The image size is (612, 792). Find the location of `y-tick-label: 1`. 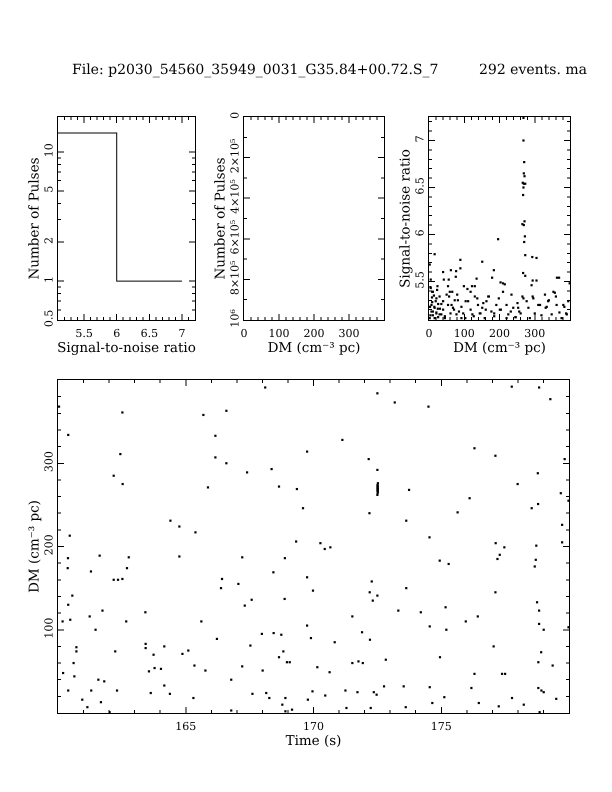

y-tick-label: 1 is located at coordinates (49, 279).